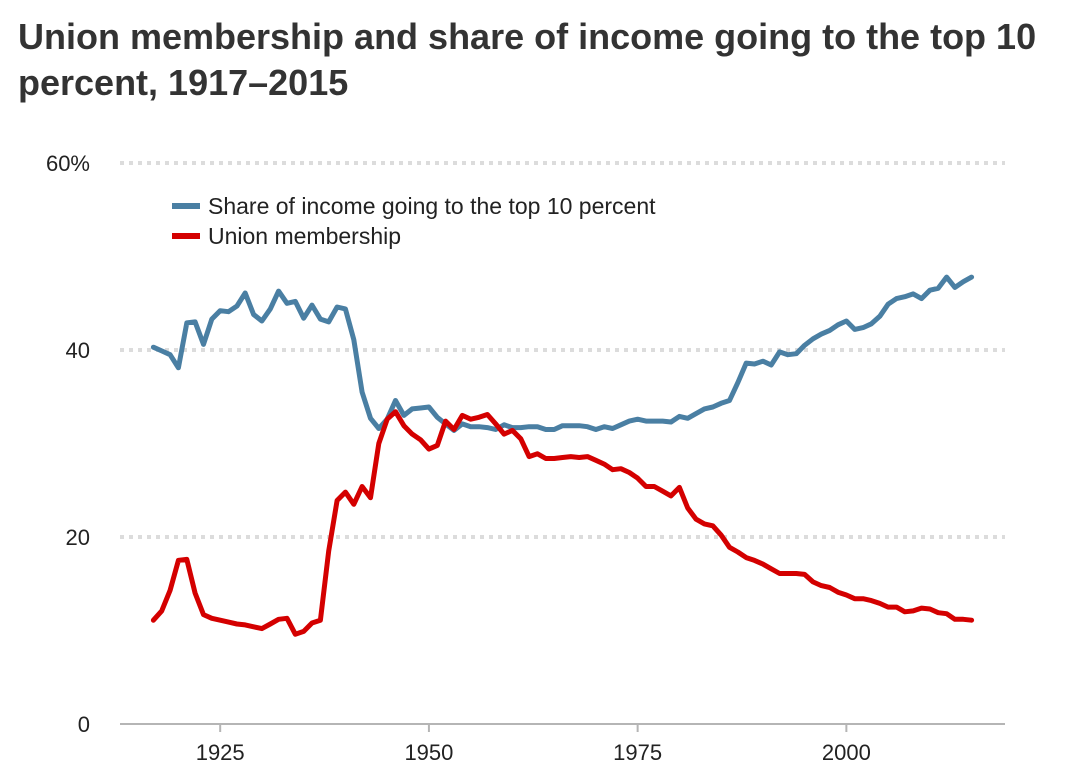  What do you see at coordinates (637, 752) in the screenshot?
I see `x-tick-label: 1975` at bounding box center [637, 752].